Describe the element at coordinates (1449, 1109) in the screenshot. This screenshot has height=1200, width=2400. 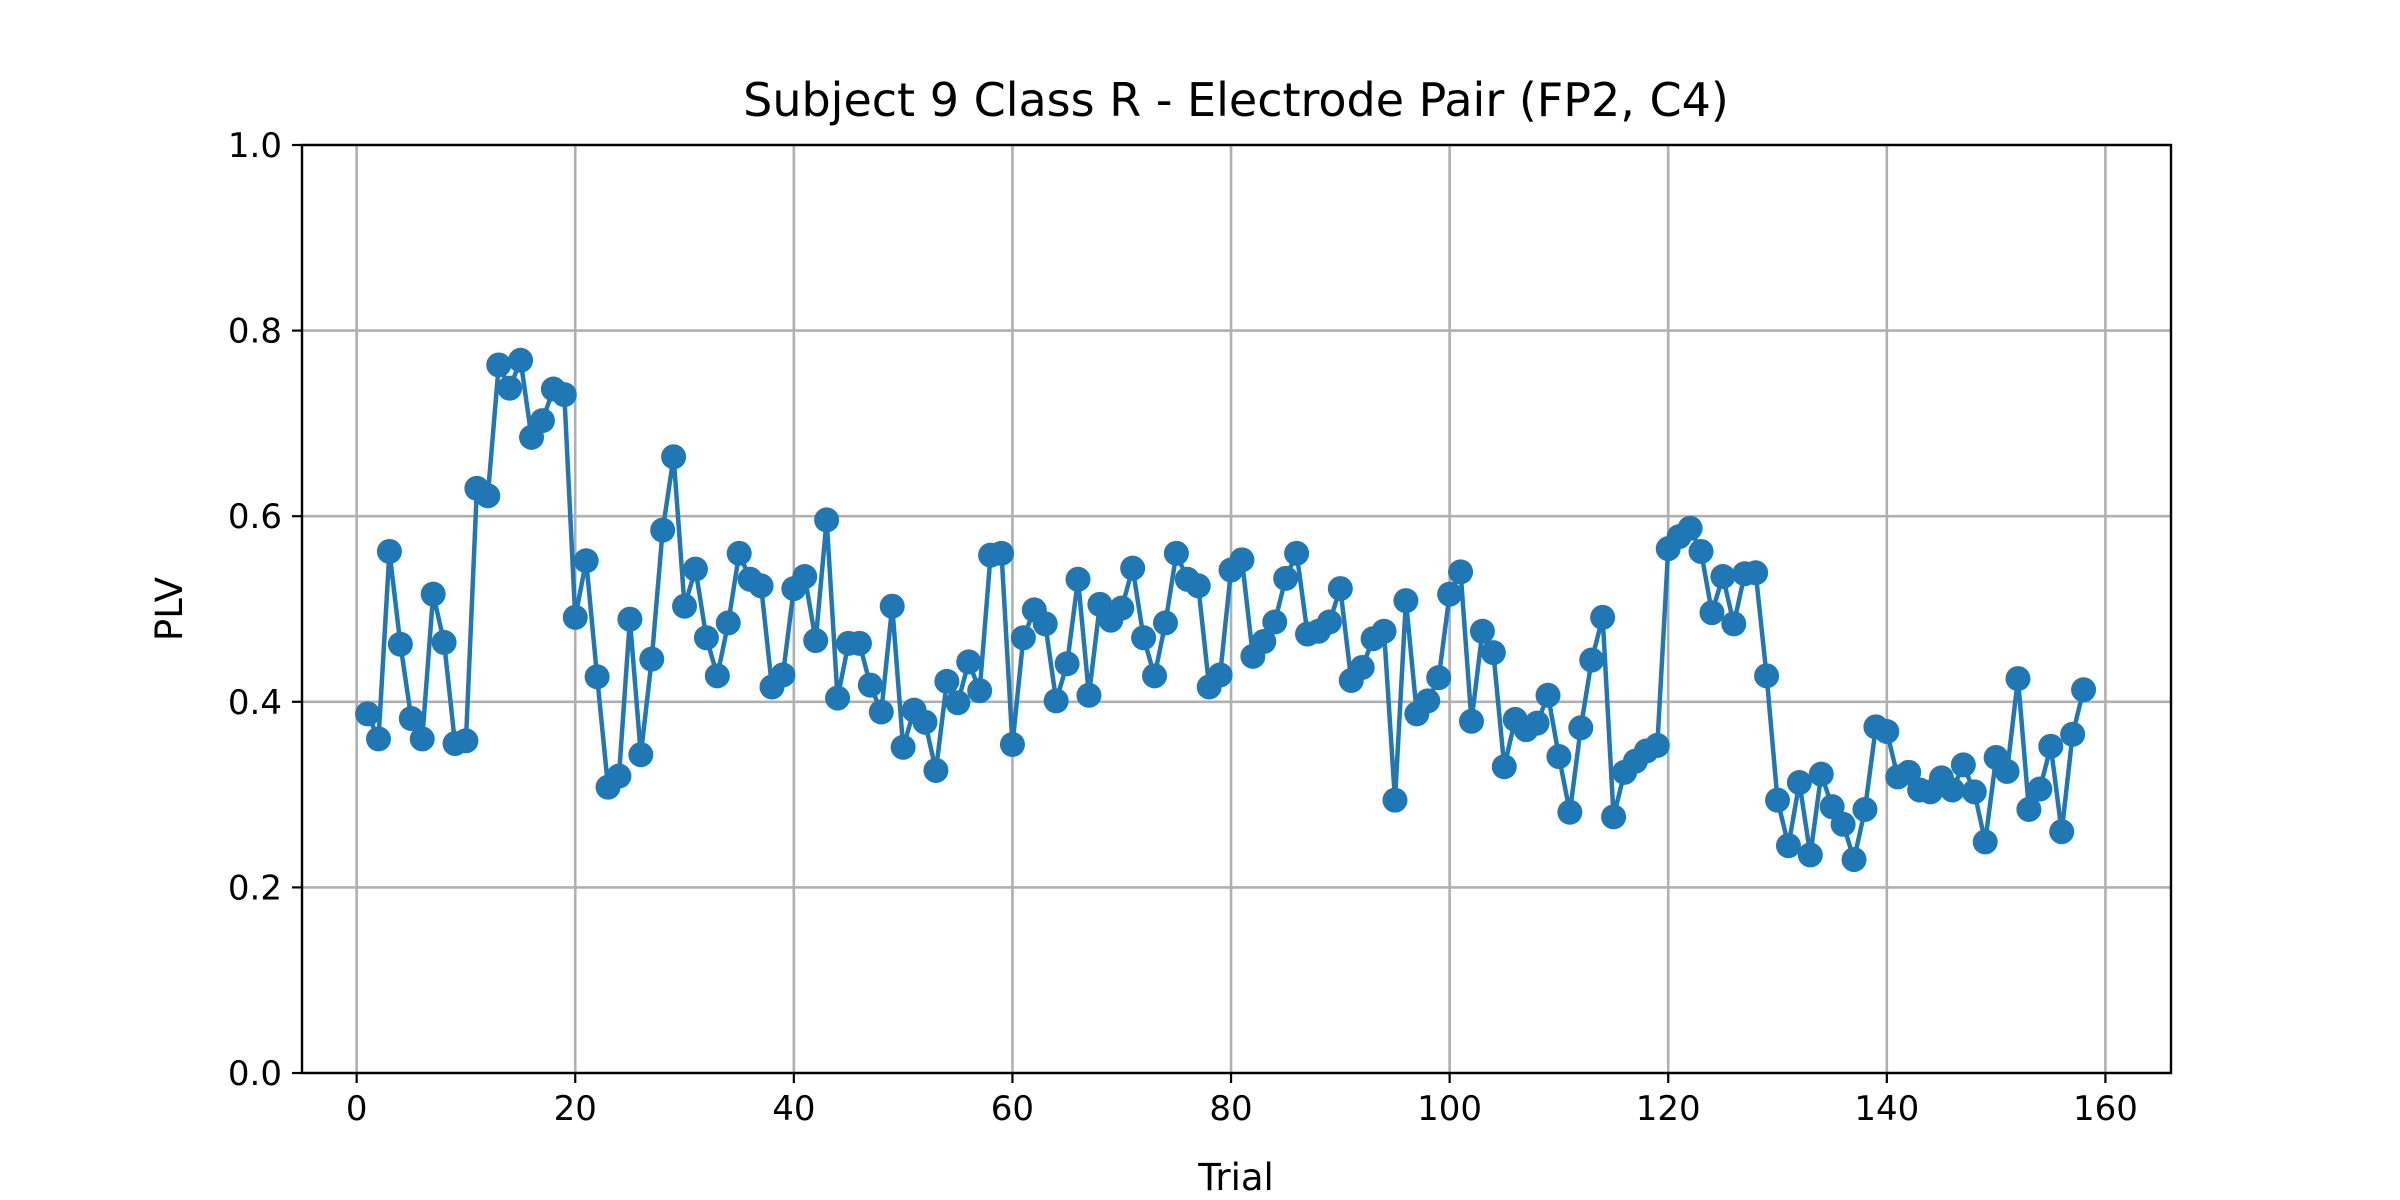
I see `x-tick-label: 100` at that location.